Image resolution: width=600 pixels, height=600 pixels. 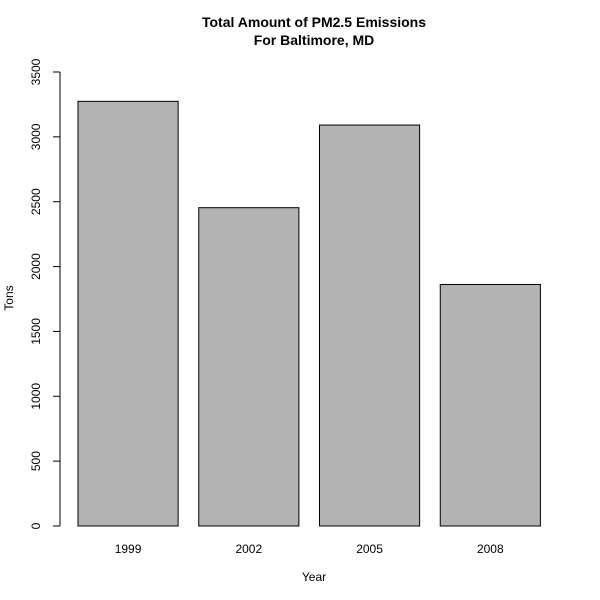 I want to click on y-axis: 0 500 1000 1500 2000 2500 3000 3500, so click(x=45, y=293).